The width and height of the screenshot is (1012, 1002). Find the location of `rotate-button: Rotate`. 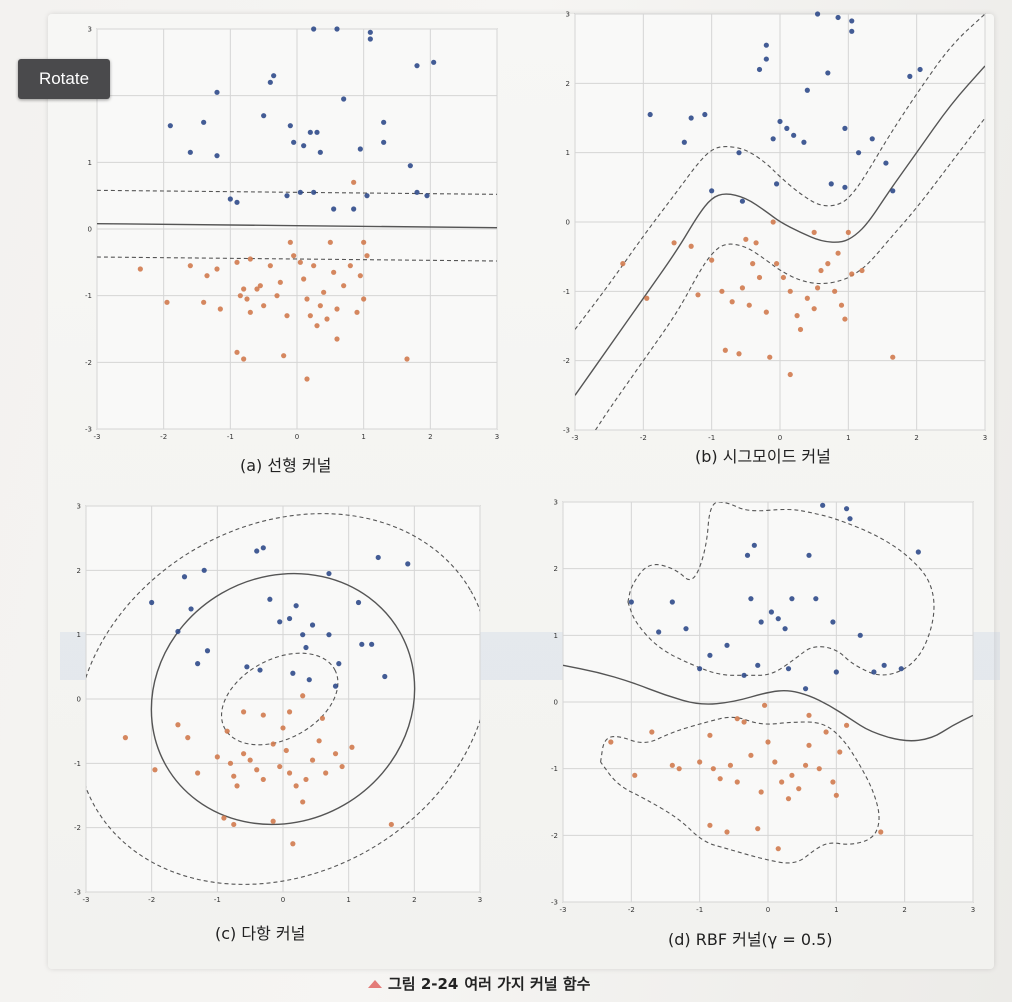

rotate-button: Rotate is located at coordinates (64, 79).